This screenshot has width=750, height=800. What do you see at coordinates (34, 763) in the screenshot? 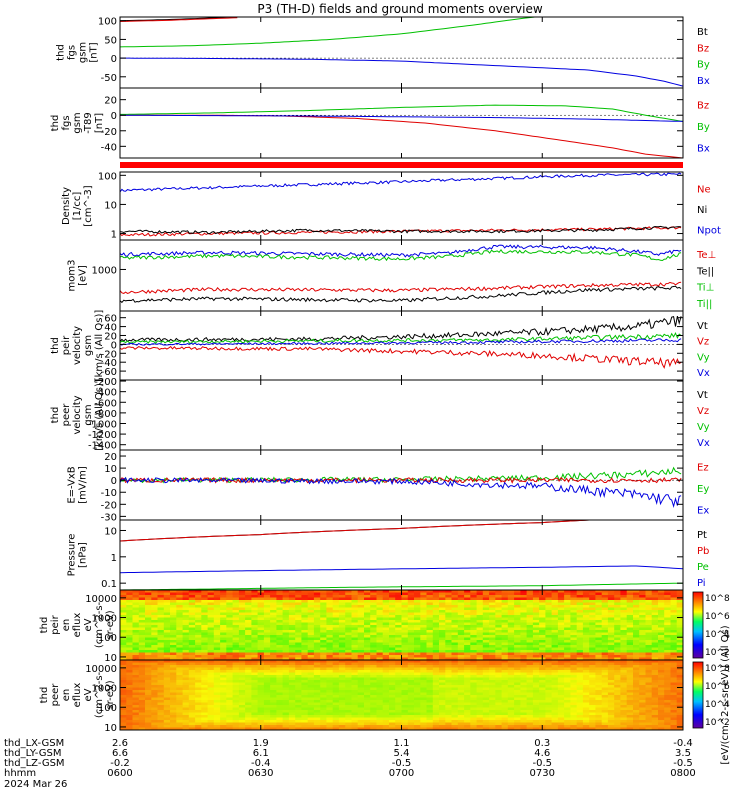
I see `x-axis-row-label: thd_LZ-GSM` at bounding box center [34, 763].